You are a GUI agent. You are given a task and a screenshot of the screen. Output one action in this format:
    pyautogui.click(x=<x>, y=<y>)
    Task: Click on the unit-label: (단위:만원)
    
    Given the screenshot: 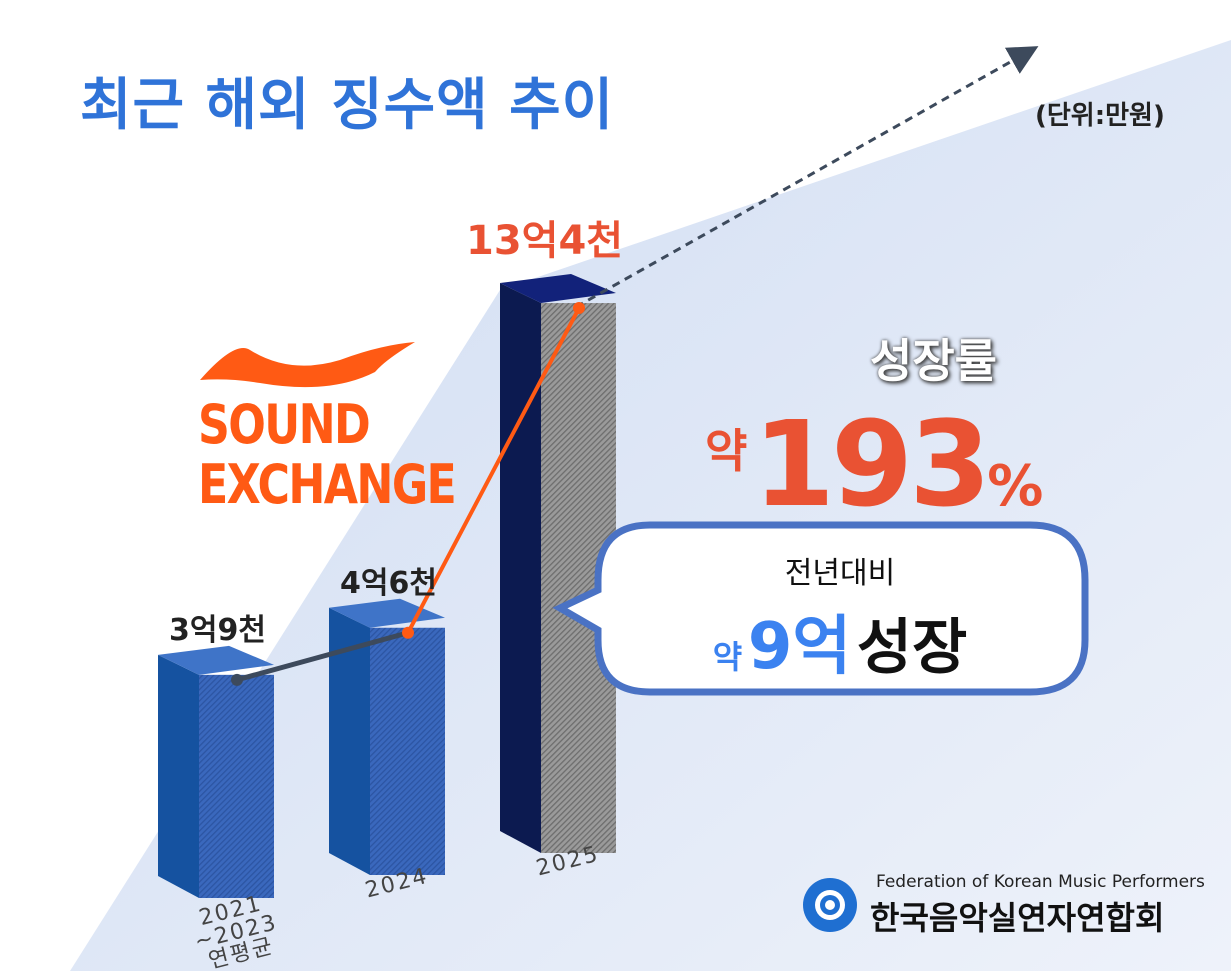 What is the action you would take?
    pyautogui.click(x=1100, y=116)
    